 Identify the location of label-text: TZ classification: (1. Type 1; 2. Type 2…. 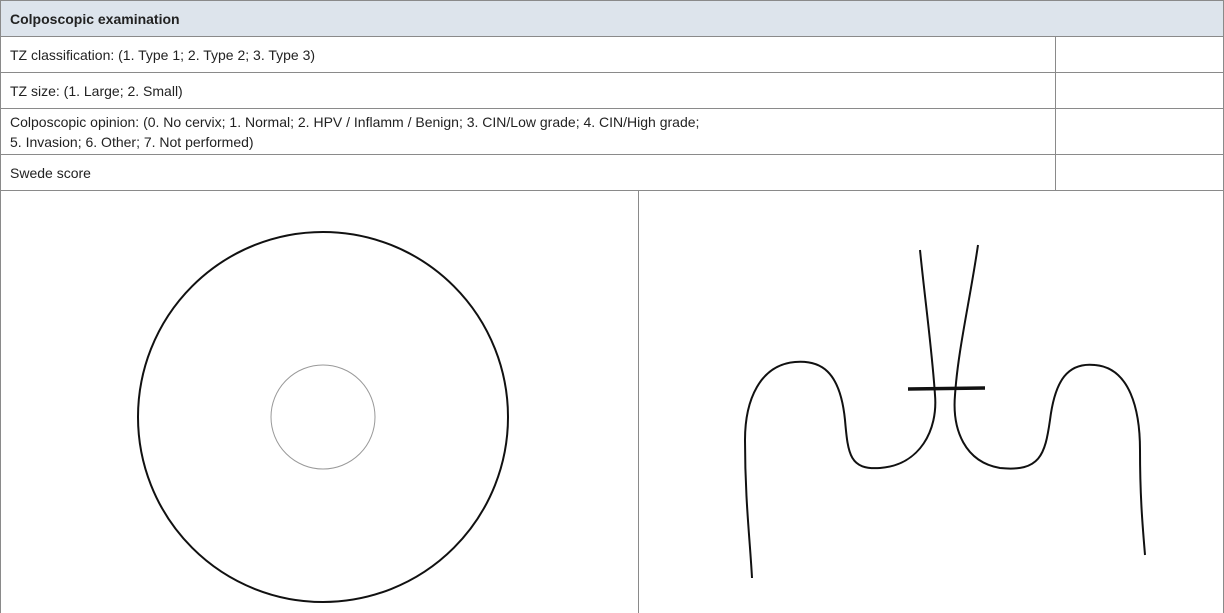
(163, 54).